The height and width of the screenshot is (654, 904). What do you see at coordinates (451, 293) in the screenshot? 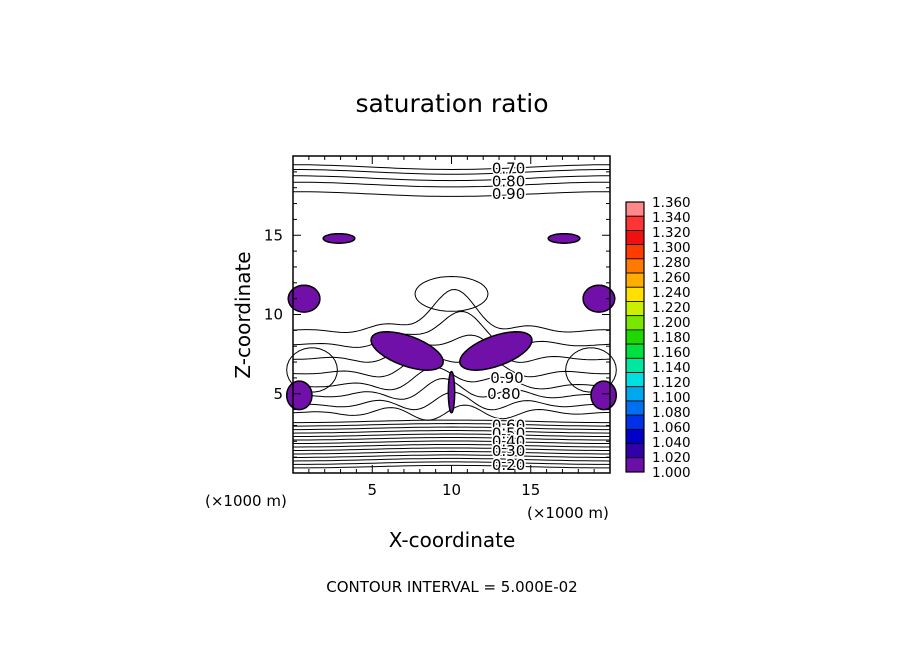
I see `contour-oval` at bounding box center [451, 293].